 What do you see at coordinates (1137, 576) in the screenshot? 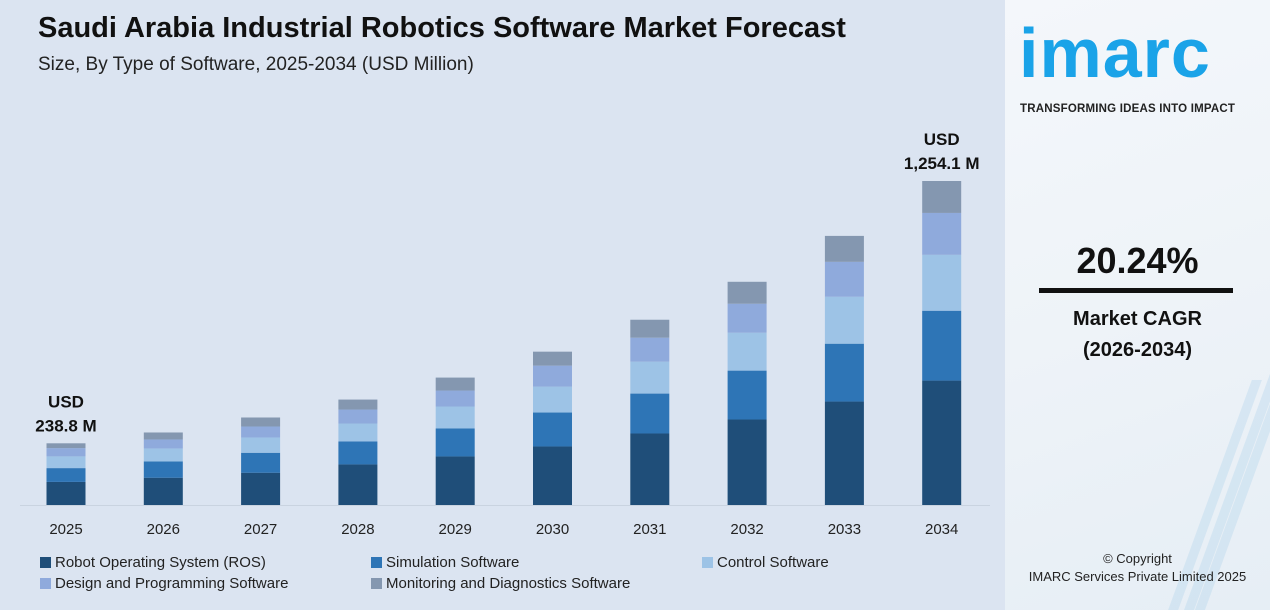
I see `company-name: IMARC Services Private Limited 2025` at bounding box center [1137, 576].